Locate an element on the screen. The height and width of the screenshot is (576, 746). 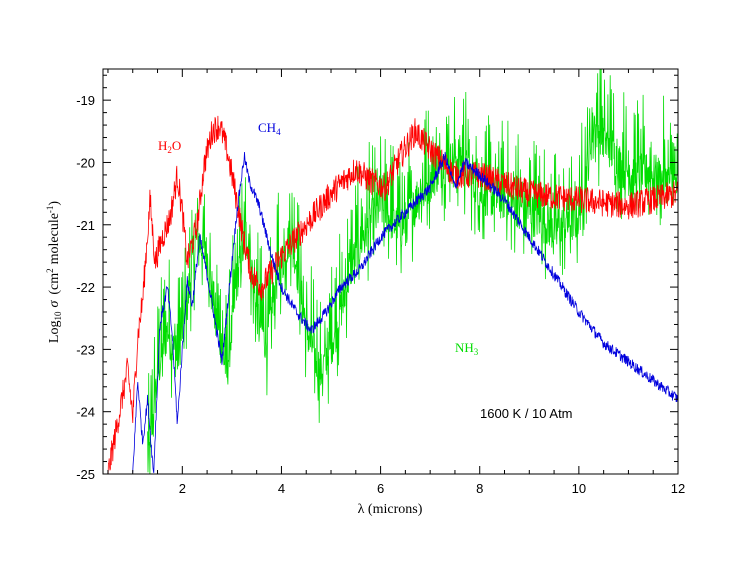
y-tick-label: -21 is located at coordinates (85, 225).